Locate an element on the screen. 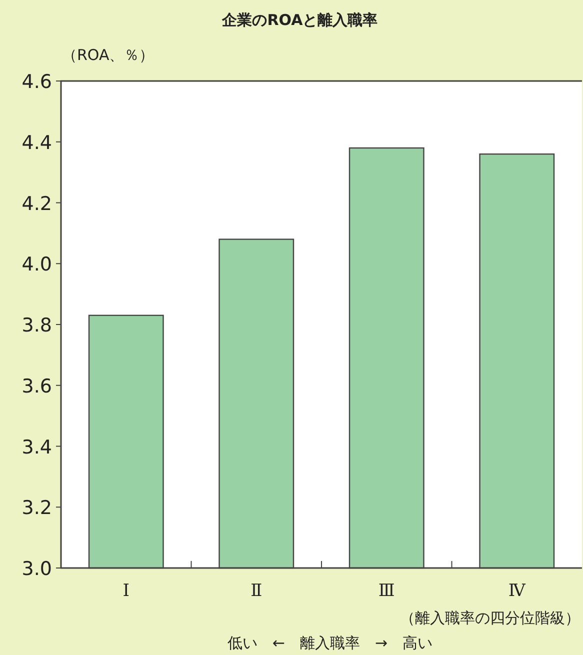  y-tick-label: 3.0 is located at coordinates (37, 569).